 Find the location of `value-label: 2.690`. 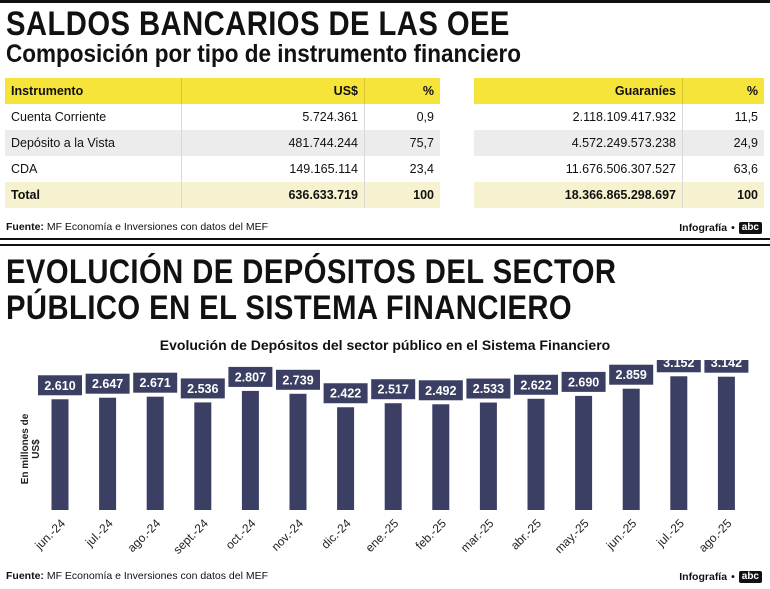

value-label: 2.690 is located at coordinates (583, 382).